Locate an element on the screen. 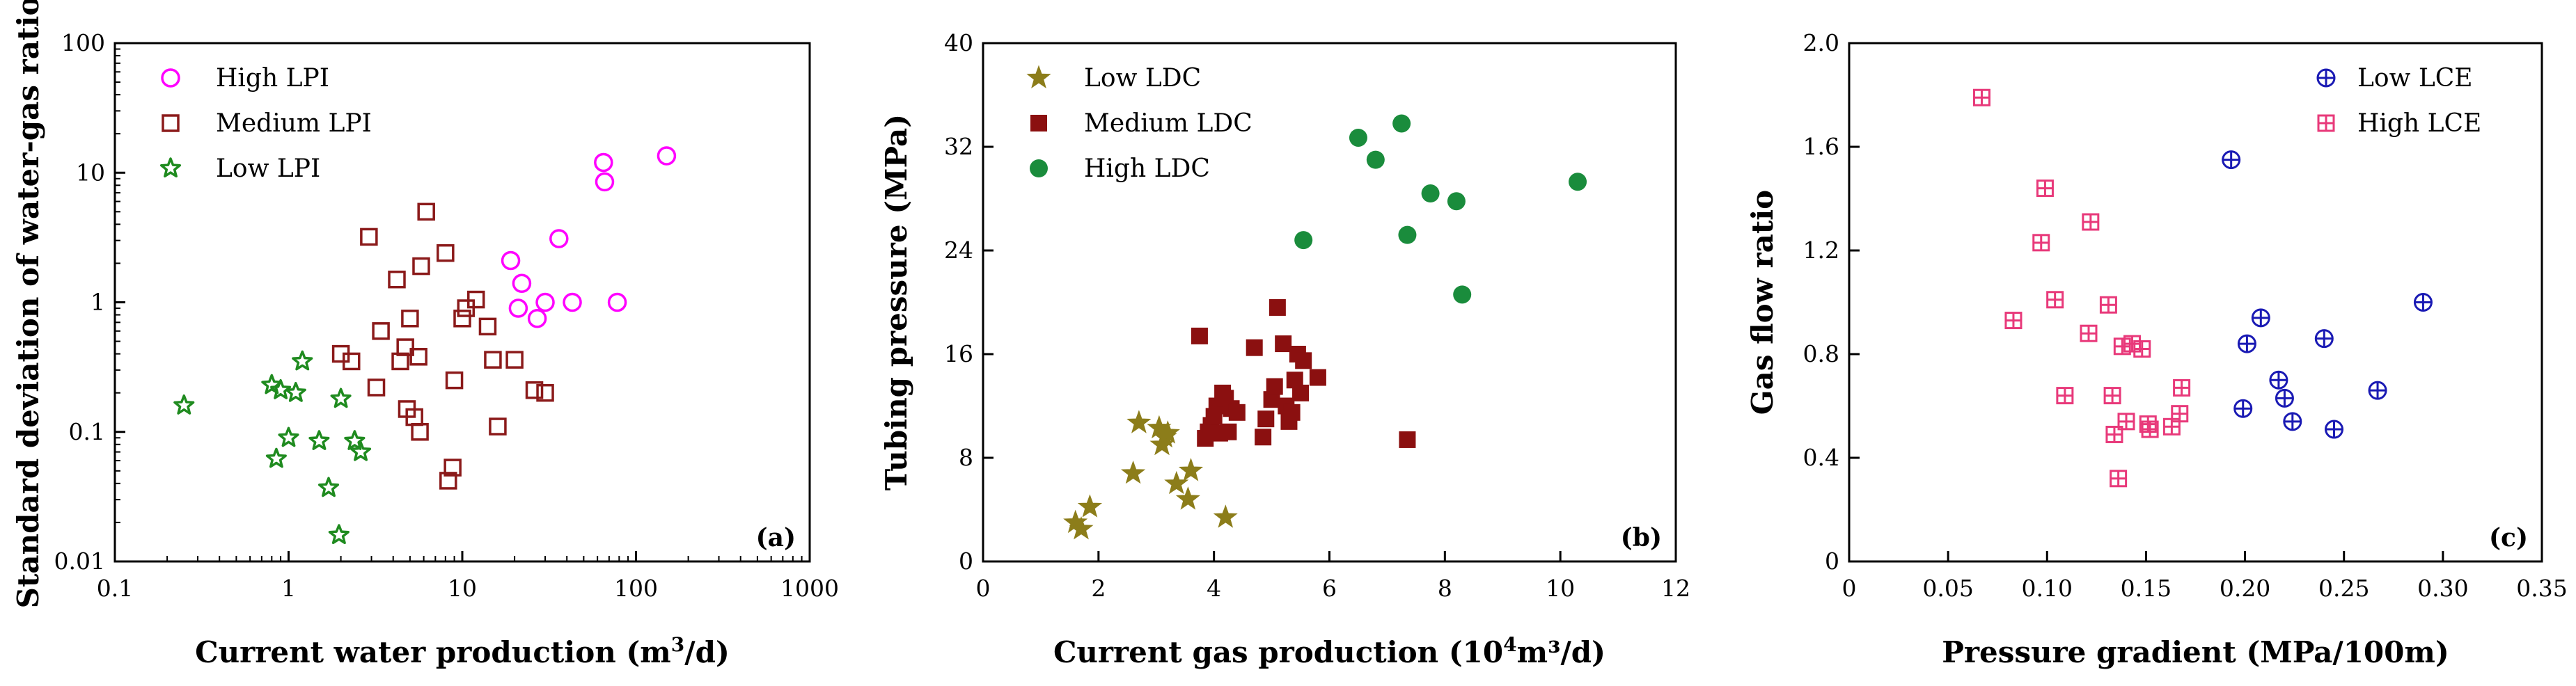 This screenshot has height=686, width=2576. legend-label: High LCE is located at coordinates (2419, 124).